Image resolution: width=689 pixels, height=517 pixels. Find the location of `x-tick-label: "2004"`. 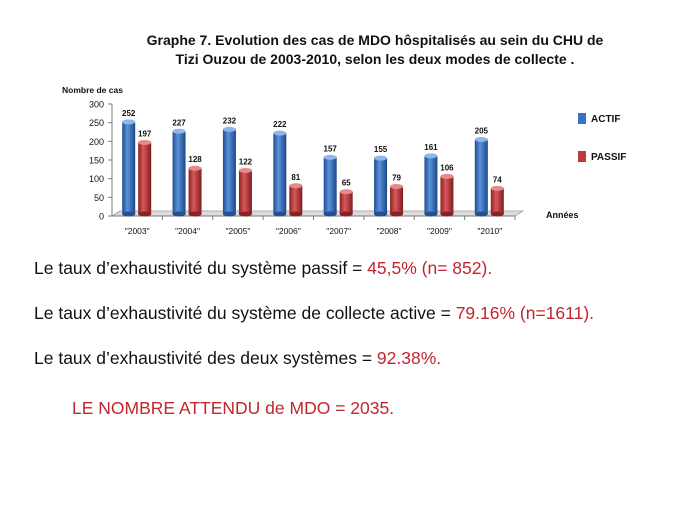

x-tick-label: "2004" is located at coordinates (187, 231).